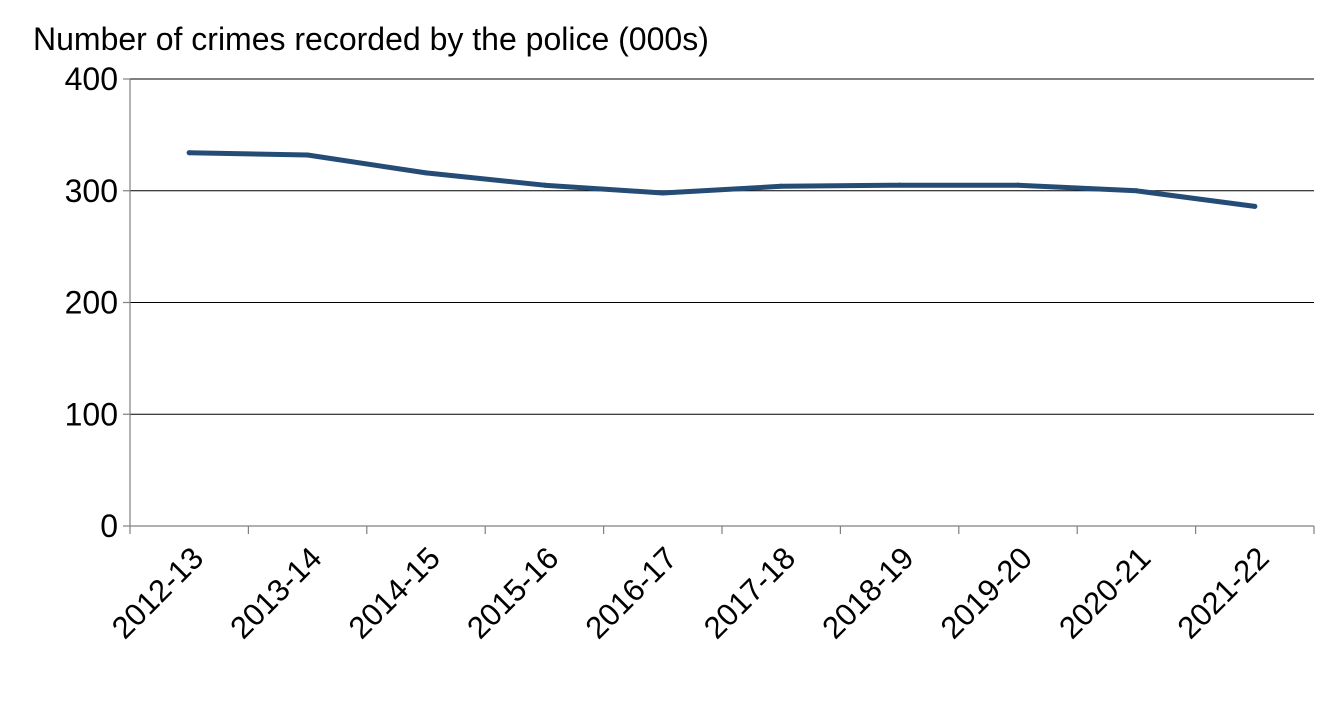 The height and width of the screenshot is (704, 1340). What do you see at coordinates (91, 303) in the screenshot?
I see `y-tick-label: 200` at bounding box center [91, 303].